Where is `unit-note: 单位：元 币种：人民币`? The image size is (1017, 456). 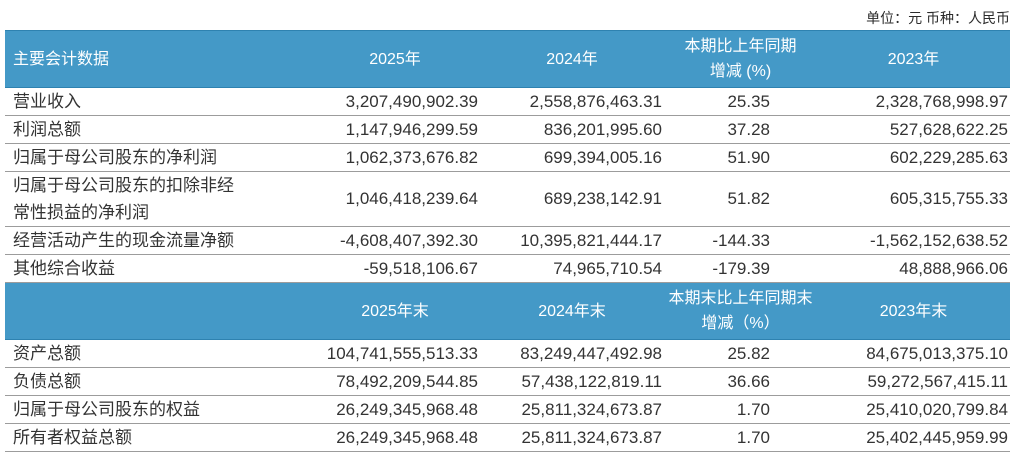
unit-note: 单位：元 币种：人民币 is located at coordinates (938, 18).